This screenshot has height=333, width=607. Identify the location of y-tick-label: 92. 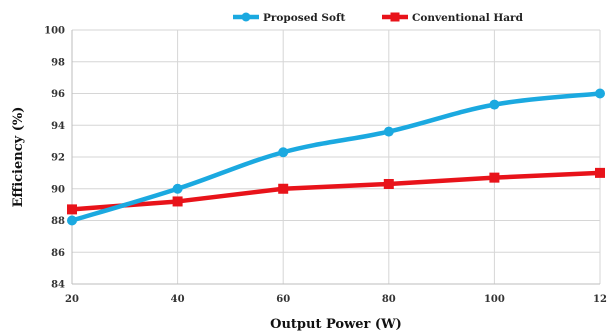
(58, 158).